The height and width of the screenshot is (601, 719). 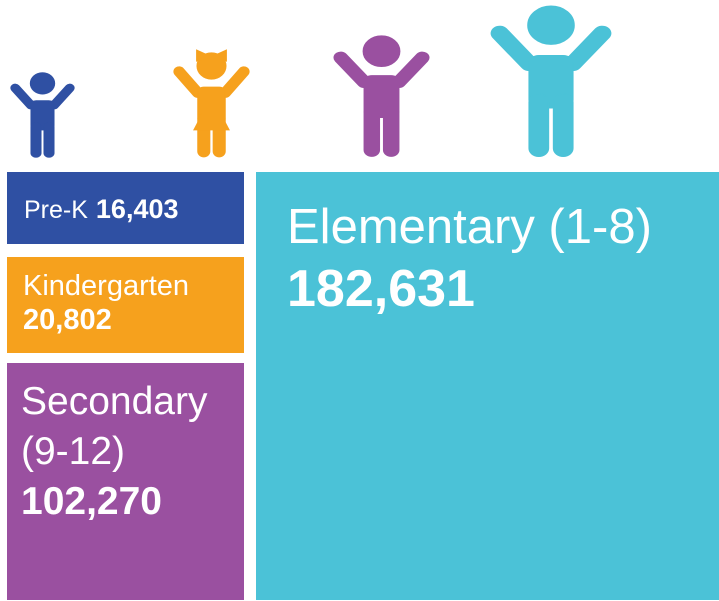 I want to click on pre-k-block: Pre-K 16,403, so click(x=125, y=208).